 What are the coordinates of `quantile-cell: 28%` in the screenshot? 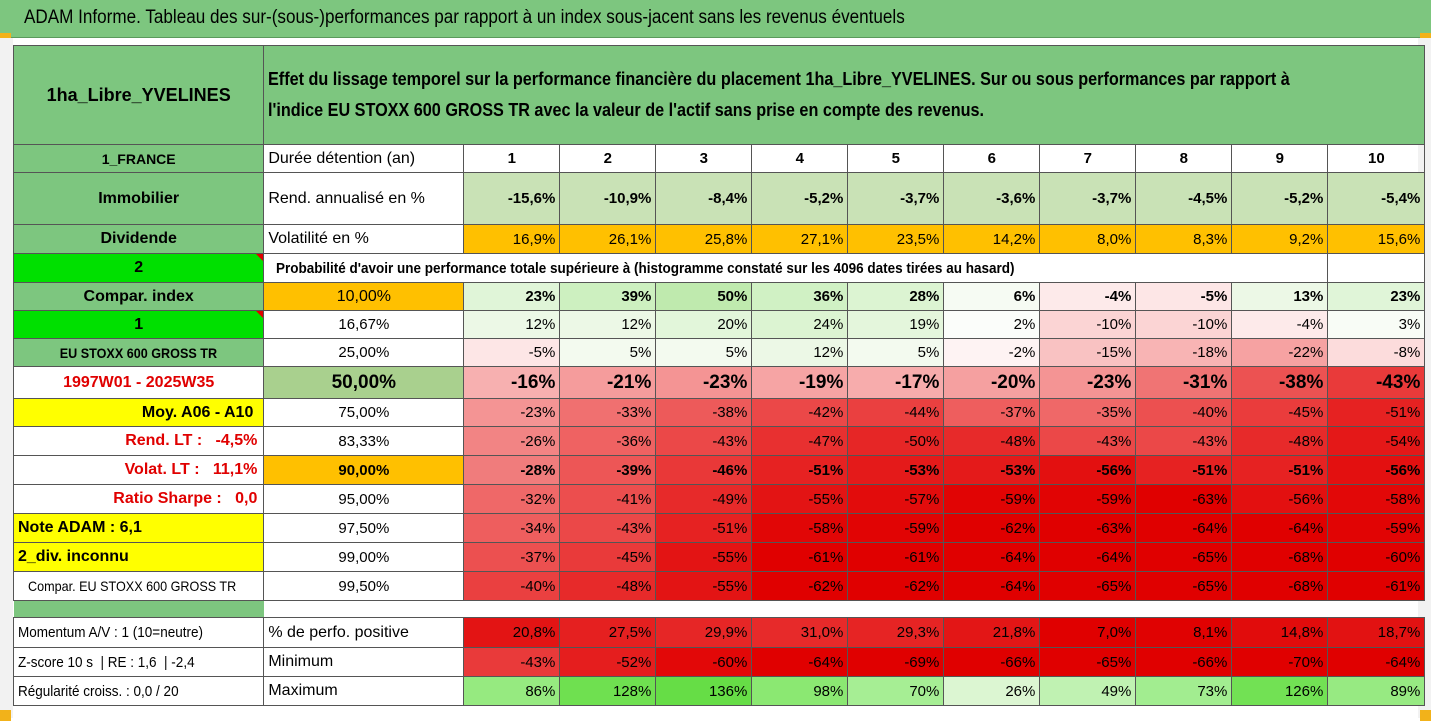 It's located at (896, 296).